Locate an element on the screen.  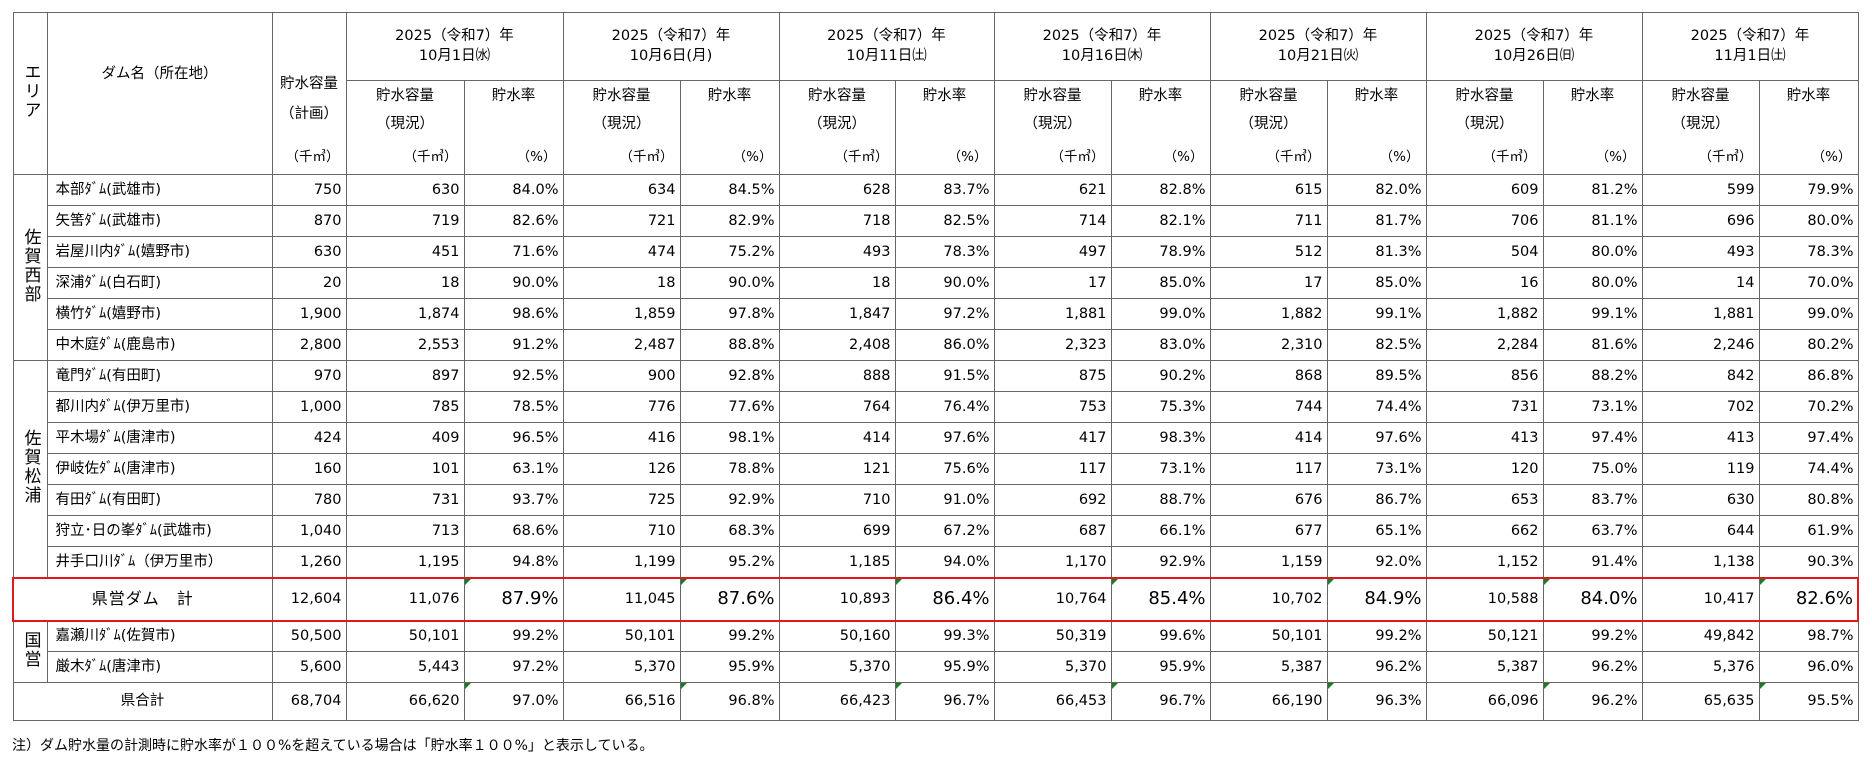
plan-capacity-cell: 750 is located at coordinates (309, 190).